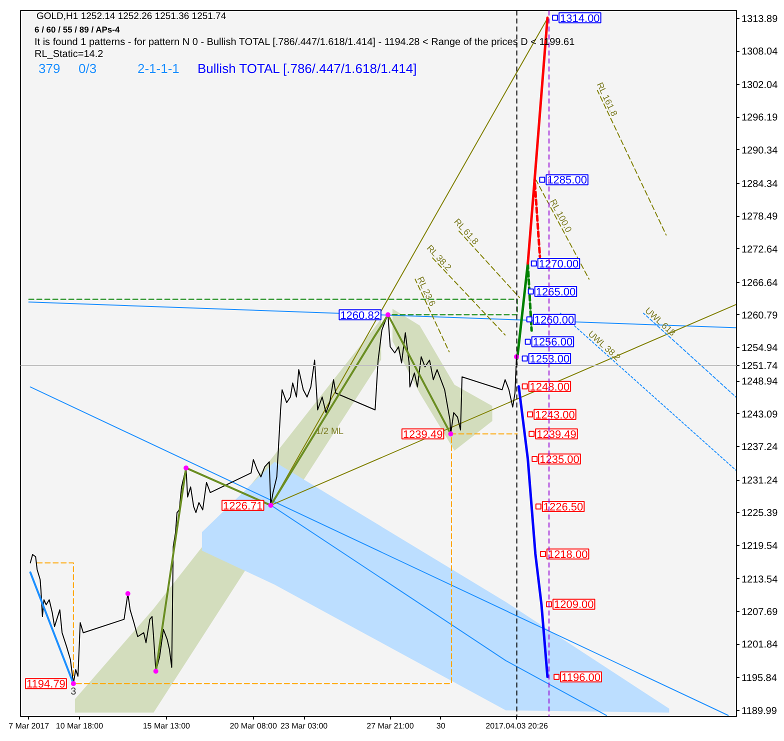 The image size is (784, 741). What do you see at coordinates (87, 68) in the screenshot?
I see `annotation: 0/3` at bounding box center [87, 68].